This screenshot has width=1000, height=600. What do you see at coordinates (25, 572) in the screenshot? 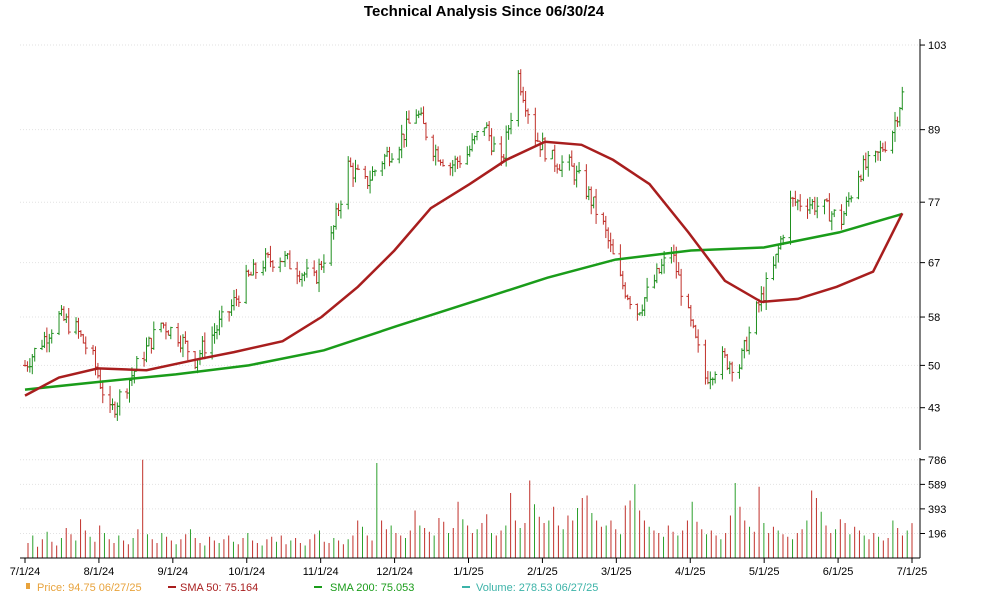
I see `x-tick-label: 7/1/24` at bounding box center [25, 572].